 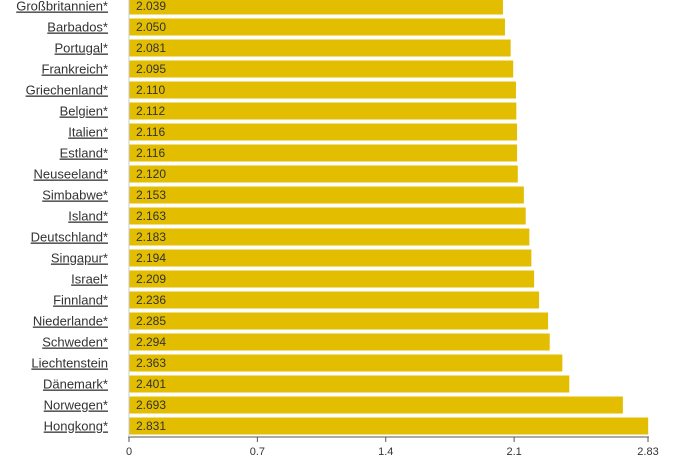 What do you see at coordinates (151, 27) in the screenshot?
I see `value-label: 2.050` at bounding box center [151, 27].